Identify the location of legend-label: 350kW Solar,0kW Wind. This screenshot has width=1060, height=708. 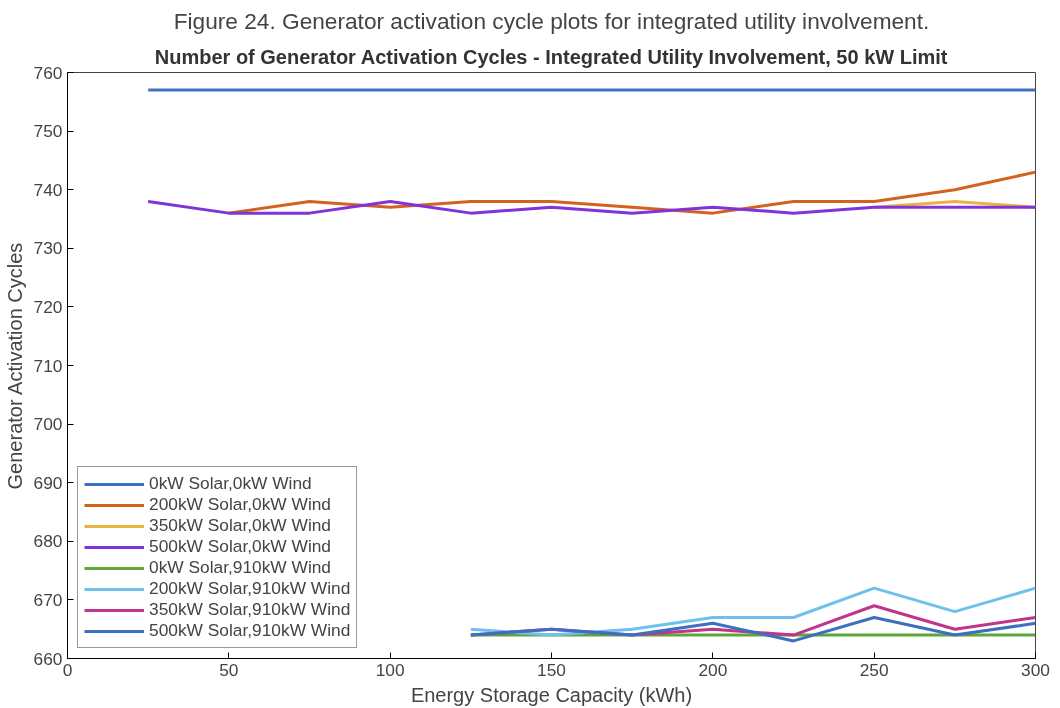
(240, 525).